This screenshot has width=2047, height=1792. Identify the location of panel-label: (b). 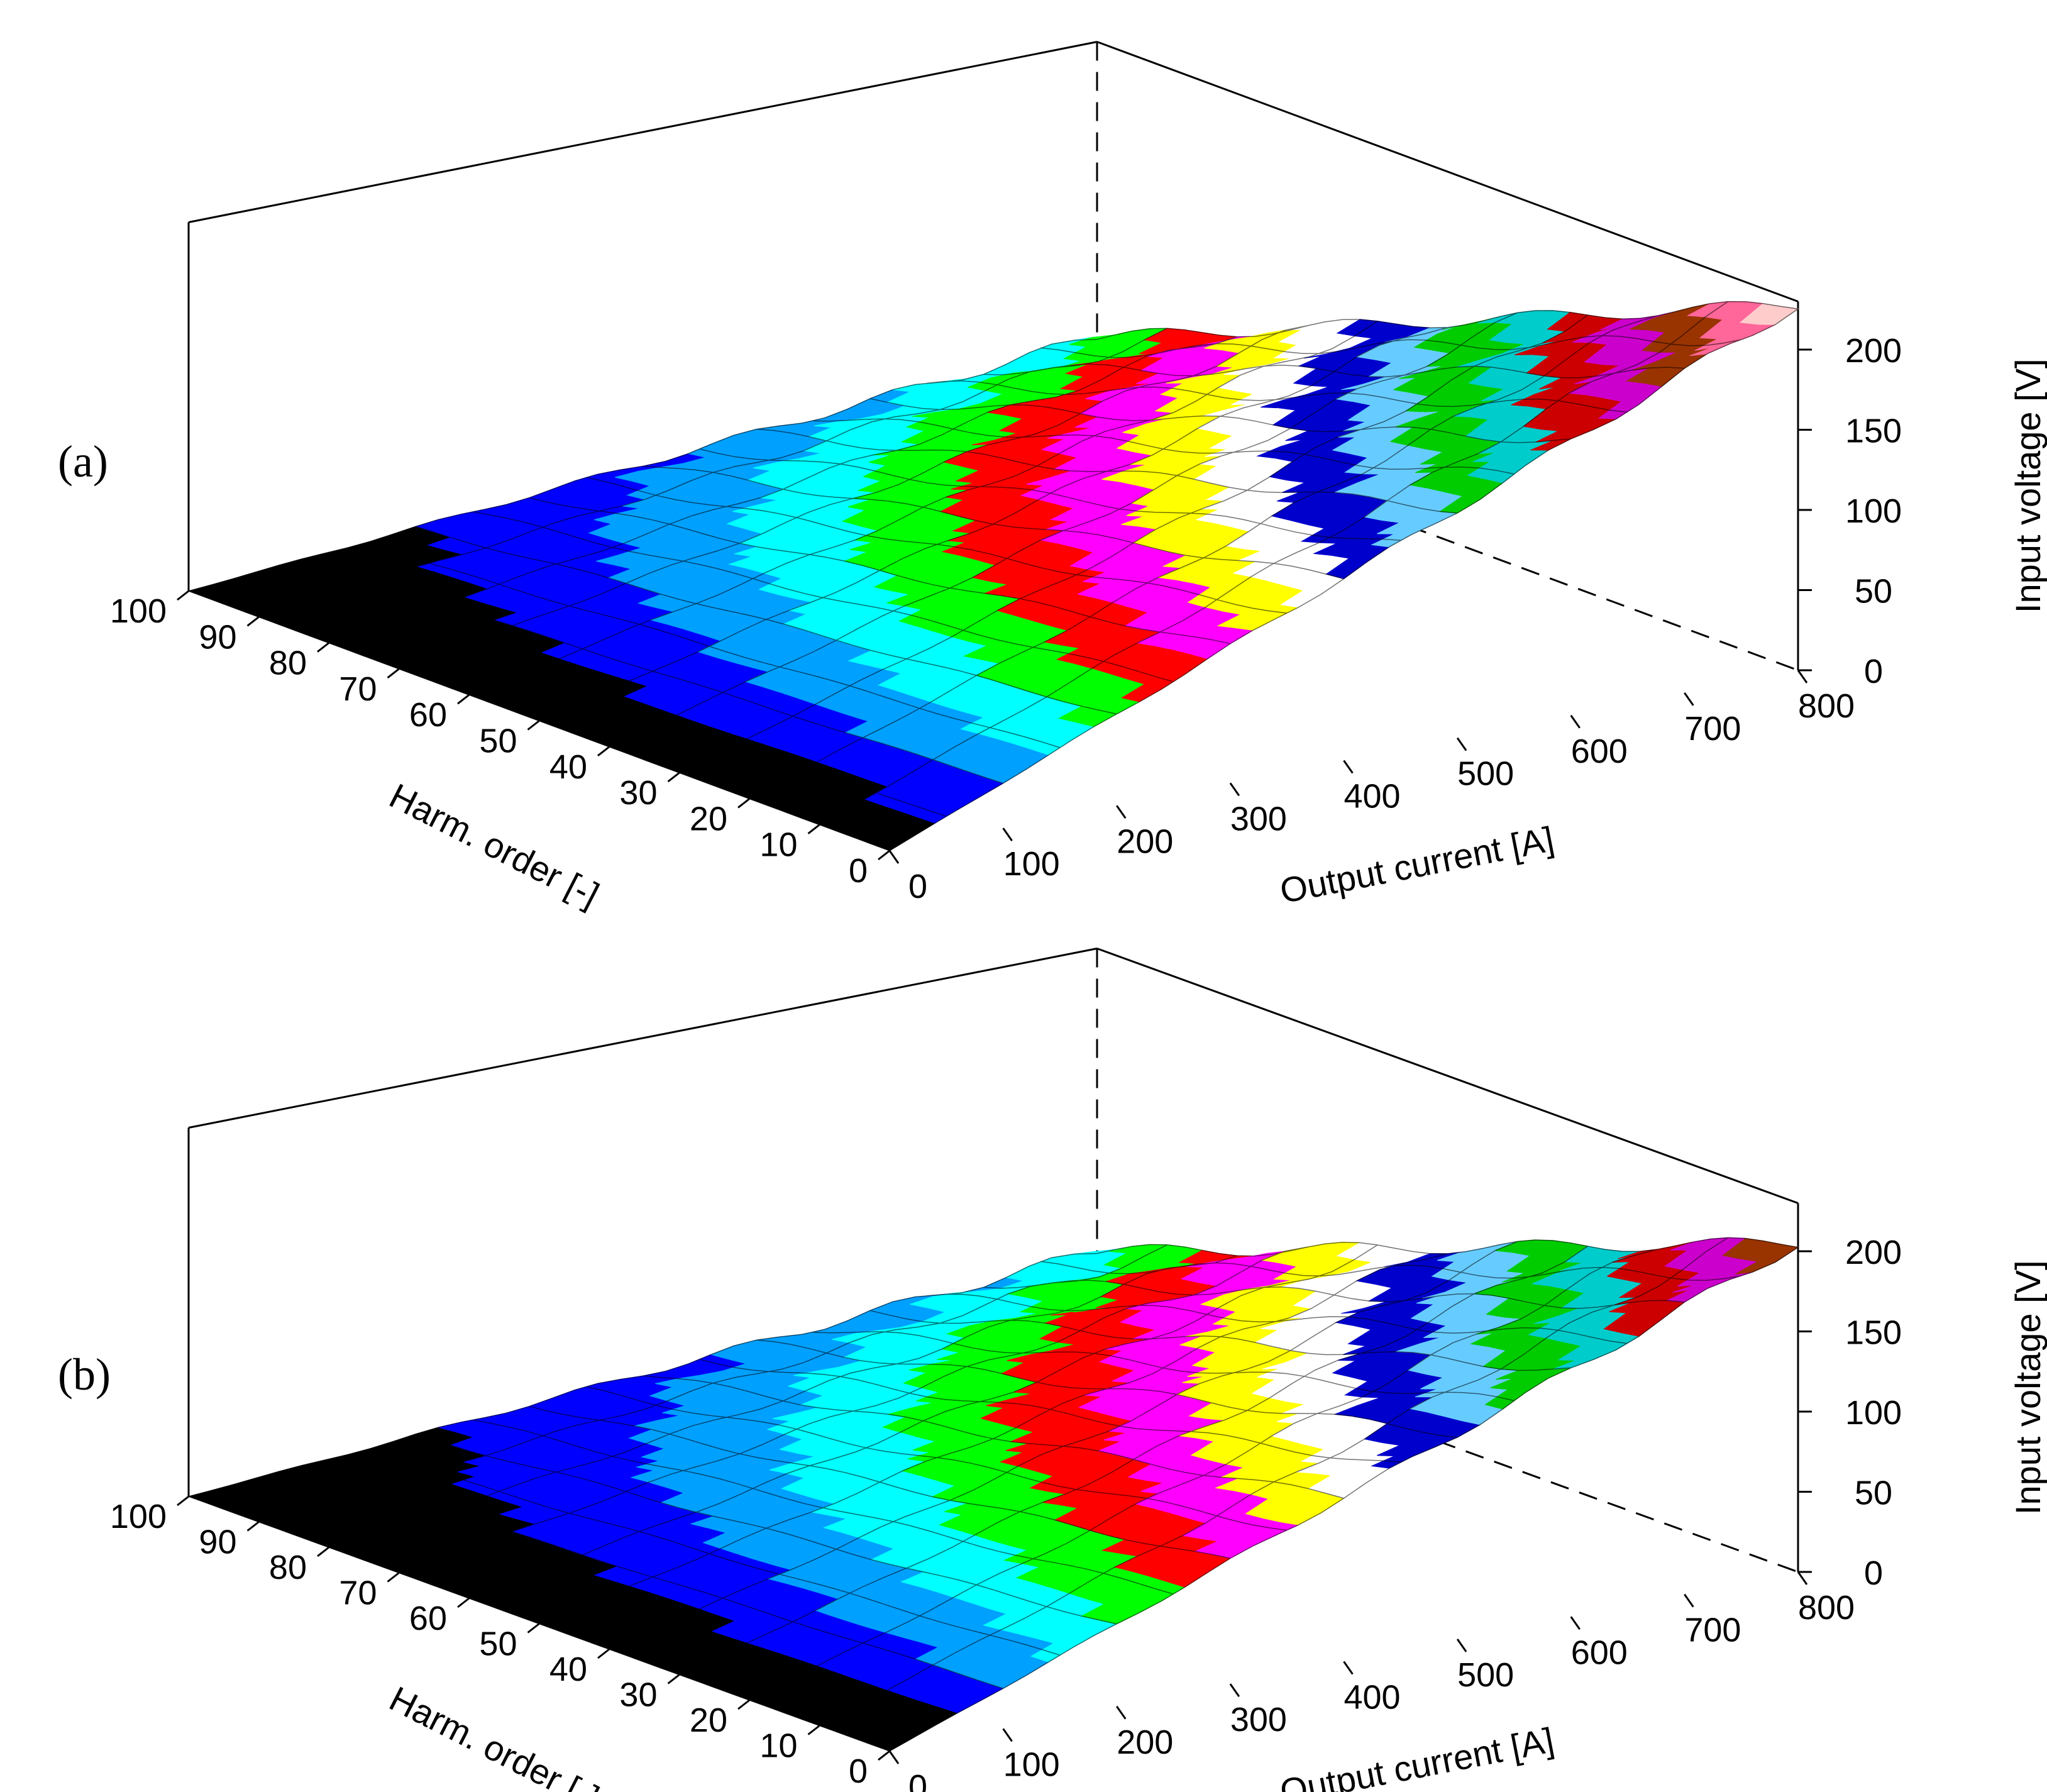
(84, 1374).